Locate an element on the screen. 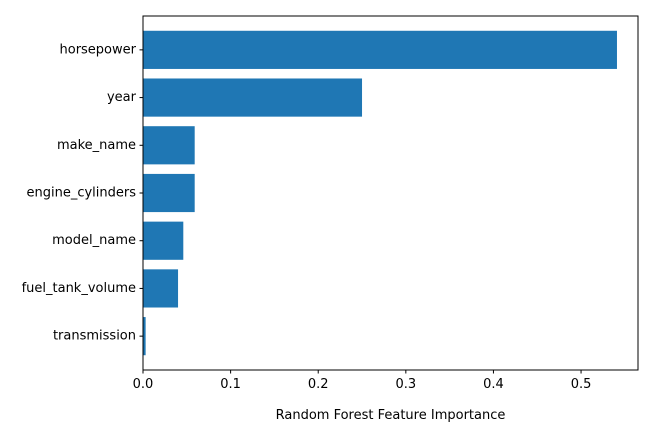 The height and width of the screenshot is (432, 648). x-axis: 0.0 0.1 0.2 0.3 0.4 0.5 is located at coordinates (362, 381).